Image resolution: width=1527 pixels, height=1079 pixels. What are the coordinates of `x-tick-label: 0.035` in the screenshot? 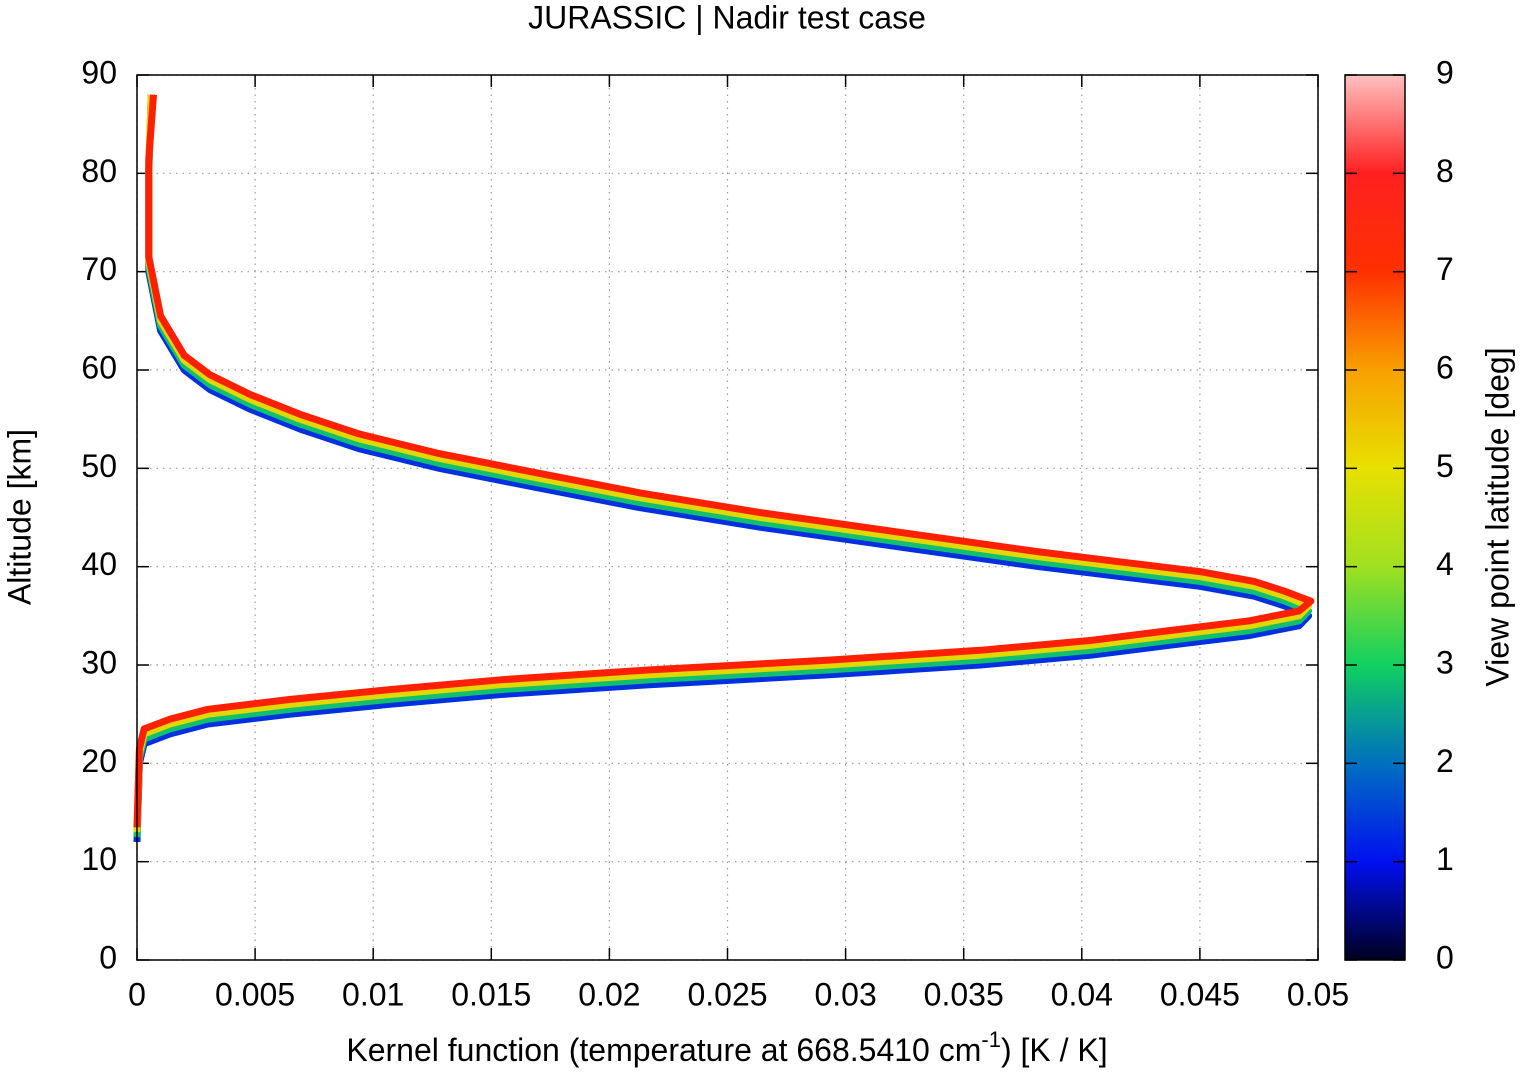 It's located at (964, 994).